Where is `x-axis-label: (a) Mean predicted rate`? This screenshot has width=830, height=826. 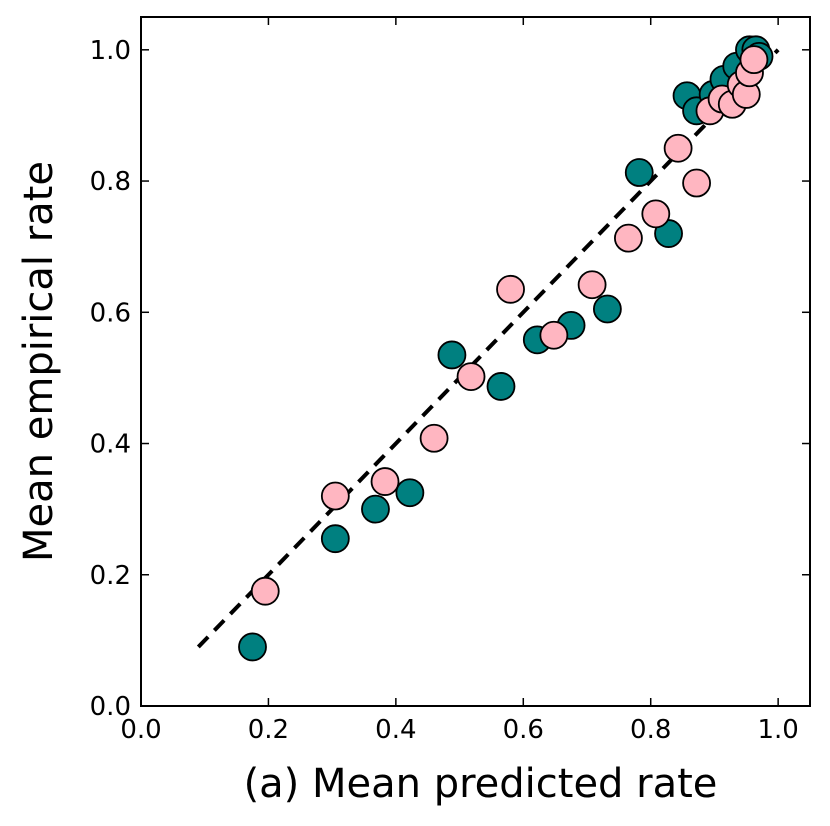 x-axis-label: (a) Mean predicted rate is located at coordinates (481, 784).